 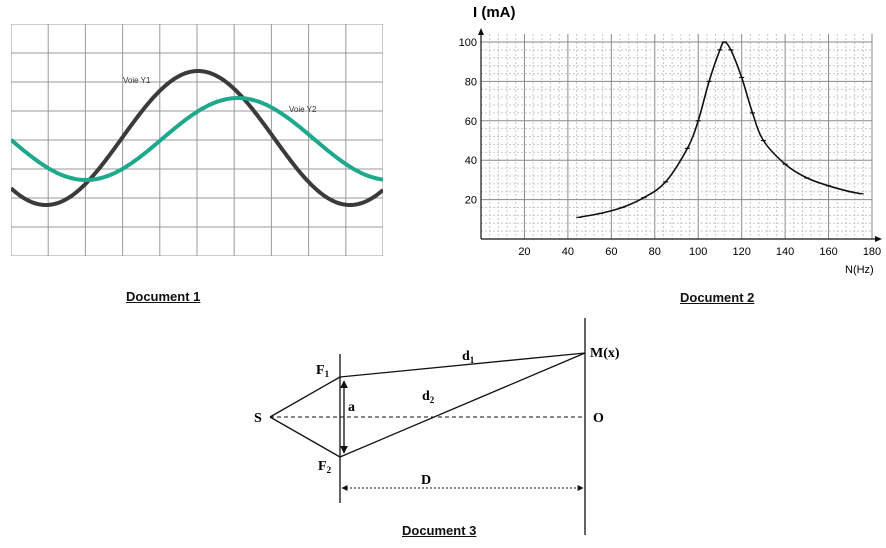 I want to click on x-tick-label: 140, so click(x=785, y=252).